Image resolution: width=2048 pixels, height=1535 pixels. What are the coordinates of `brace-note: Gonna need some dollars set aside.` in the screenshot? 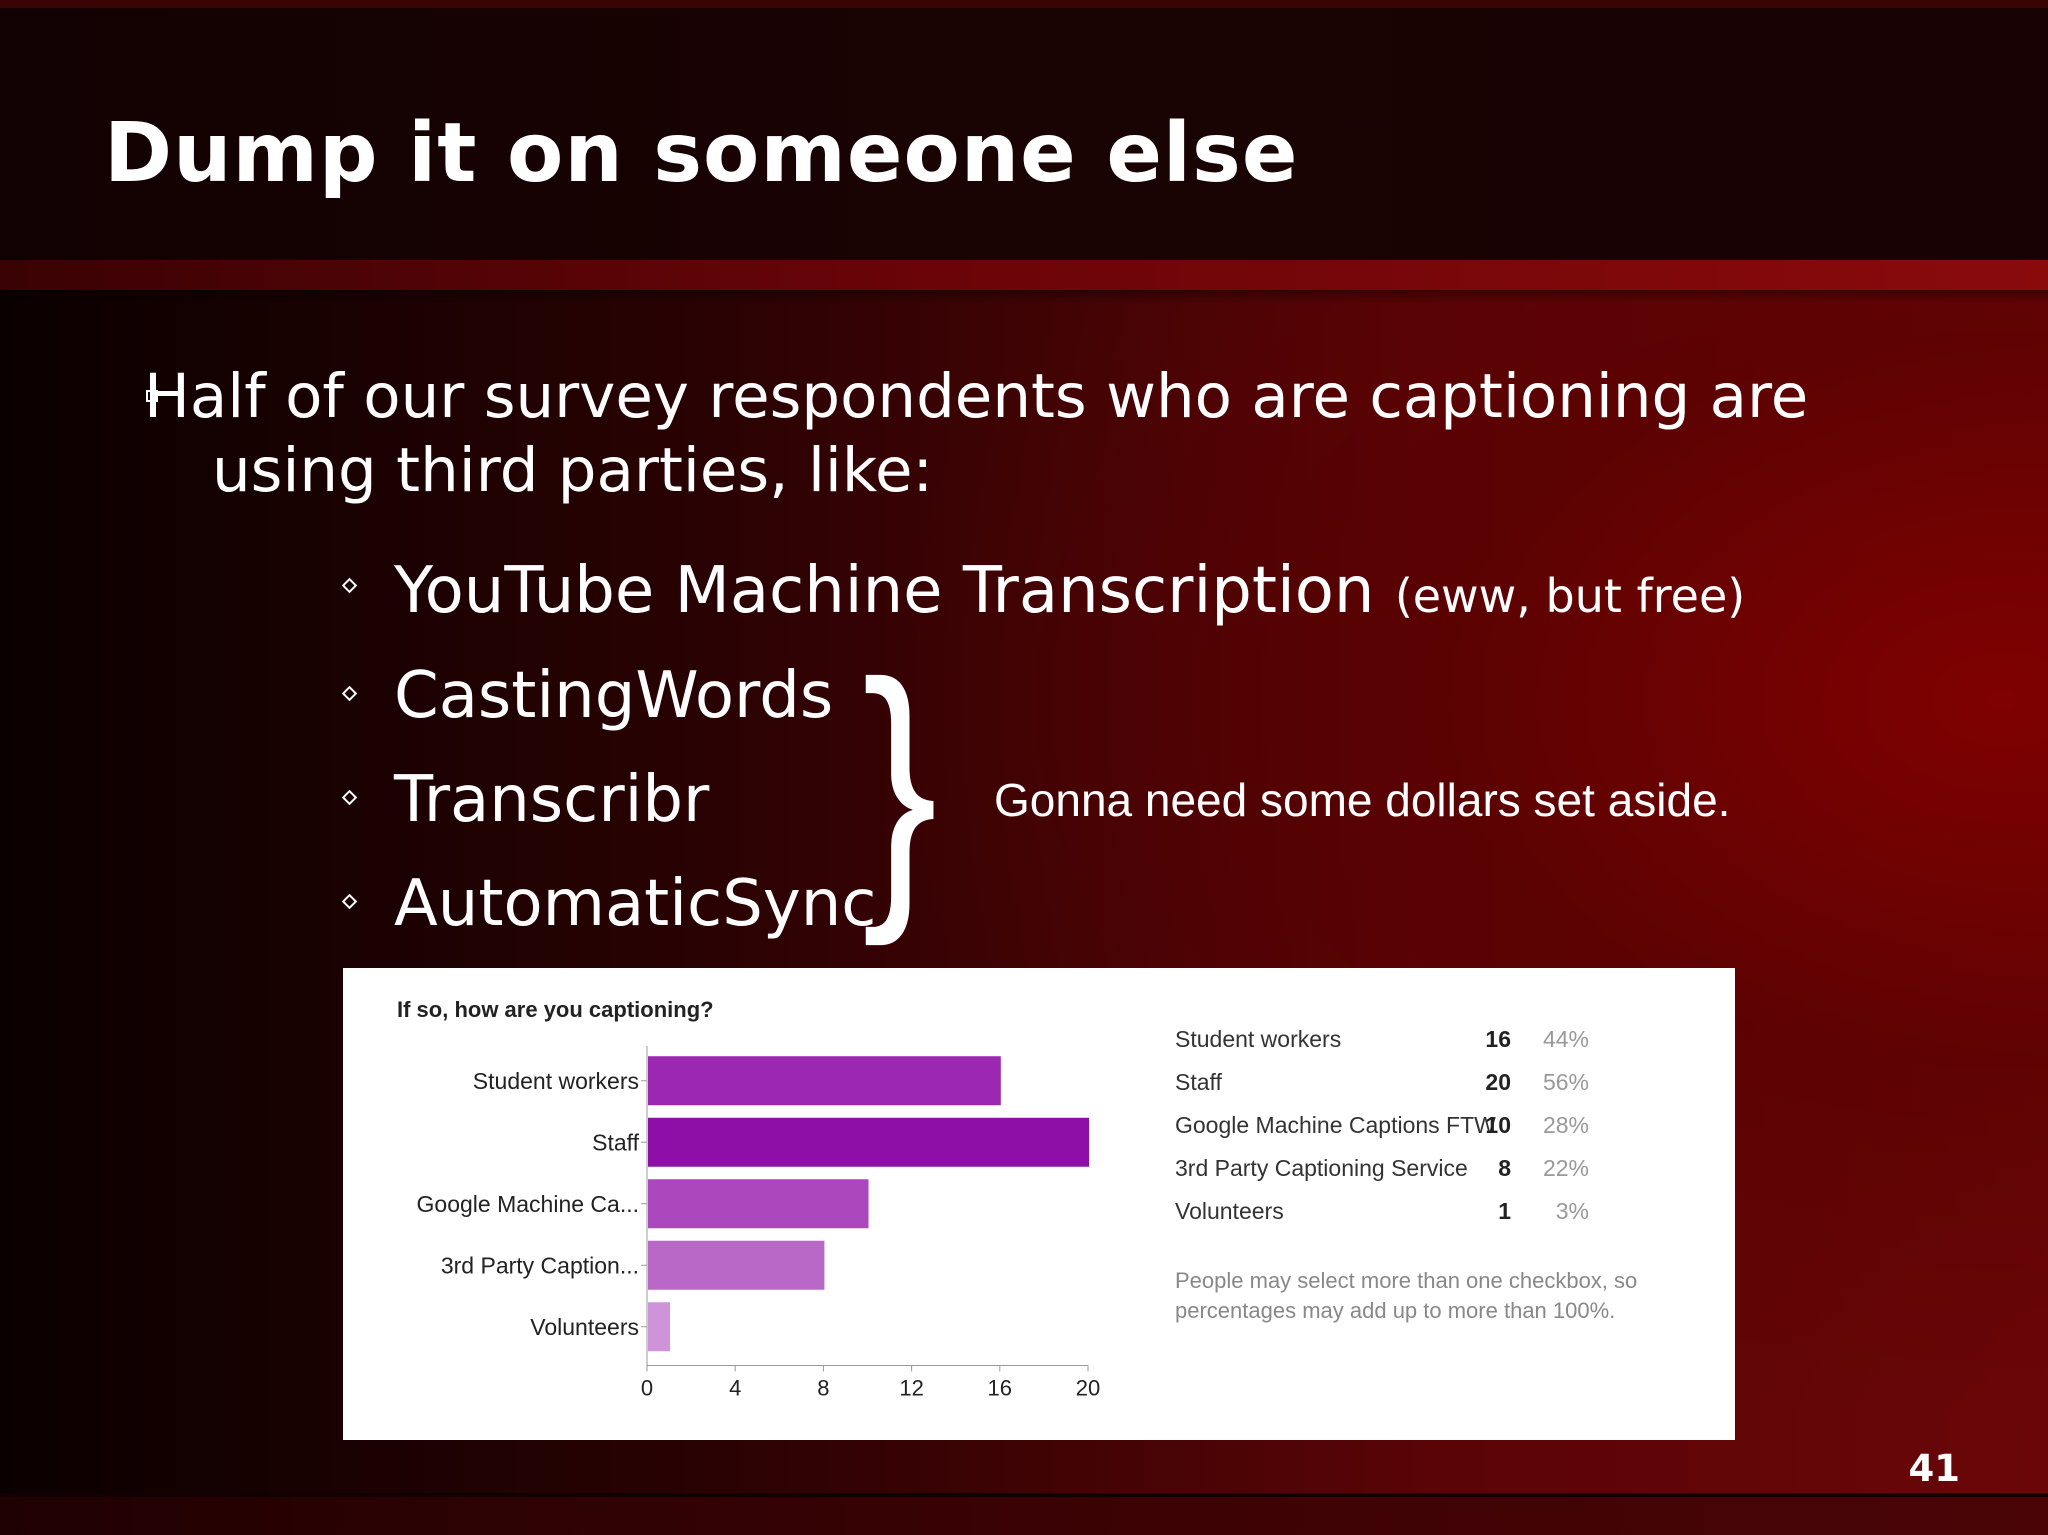 It's located at (1362, 800).